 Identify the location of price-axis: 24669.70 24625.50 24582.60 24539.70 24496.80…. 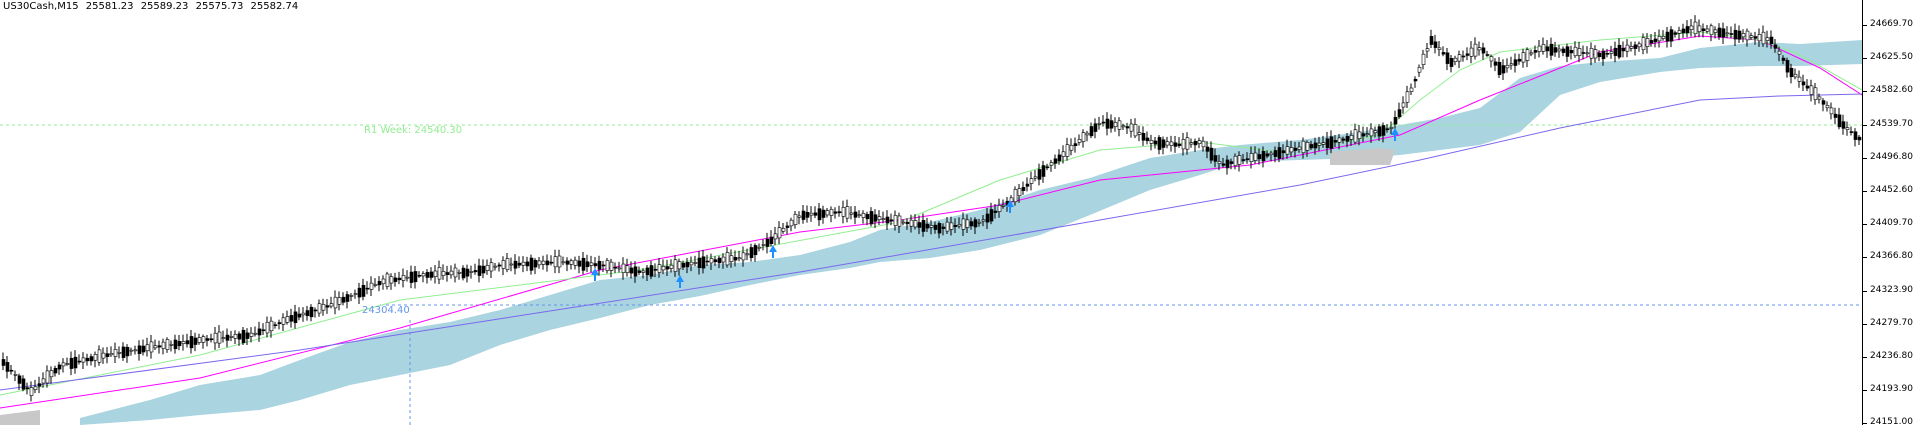
(1887, 213).